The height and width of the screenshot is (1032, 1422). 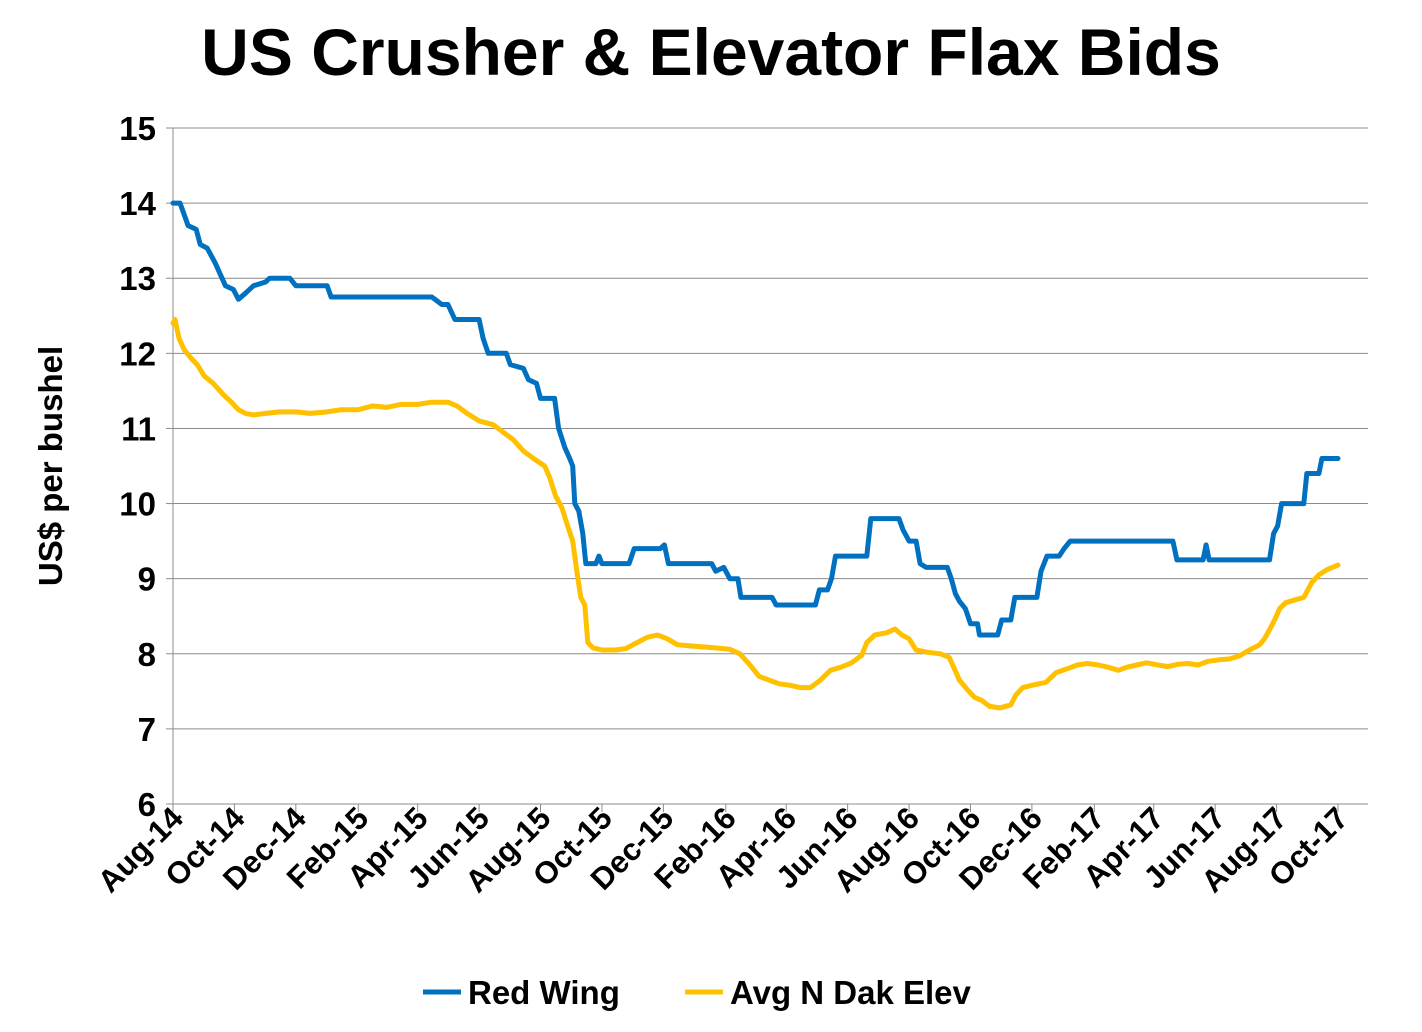 What do you see at coordinates (147, 804) in the screenshot?
I see `y-tick-label: 6` at bounding box center [147, 804].